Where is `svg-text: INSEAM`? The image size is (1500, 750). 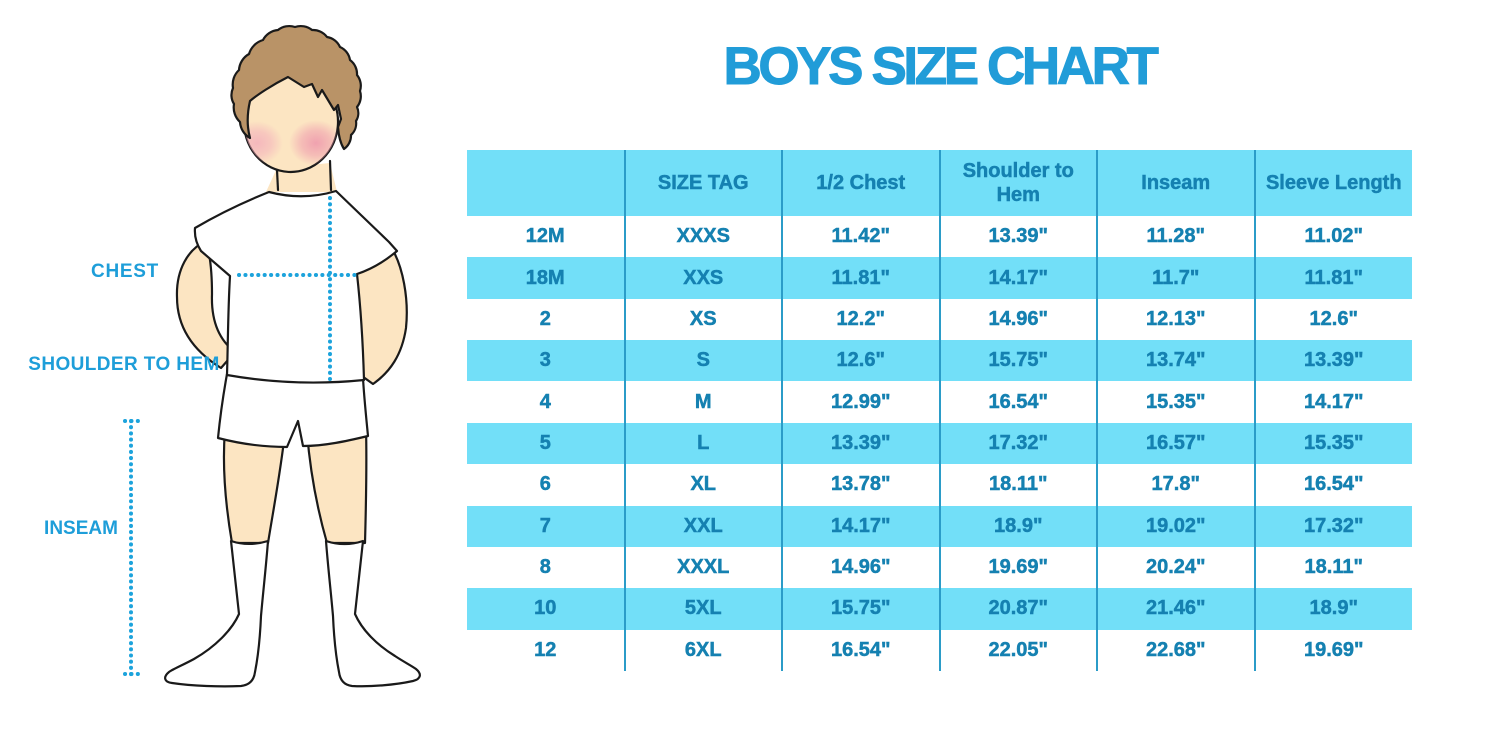 svg-text: INSEAM is located at coordinates (81, 528).